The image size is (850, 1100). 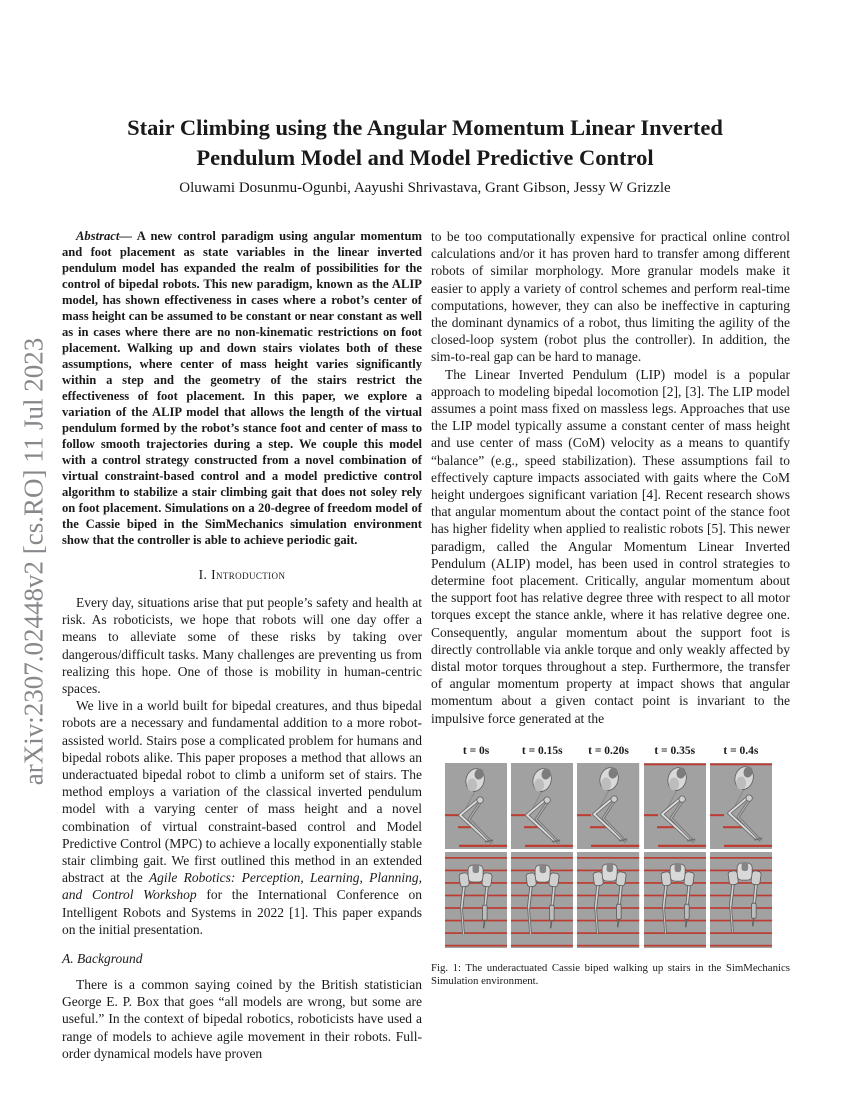 I want to click on frame-time-label: t = 0.15s, so click(x=542, y=750).